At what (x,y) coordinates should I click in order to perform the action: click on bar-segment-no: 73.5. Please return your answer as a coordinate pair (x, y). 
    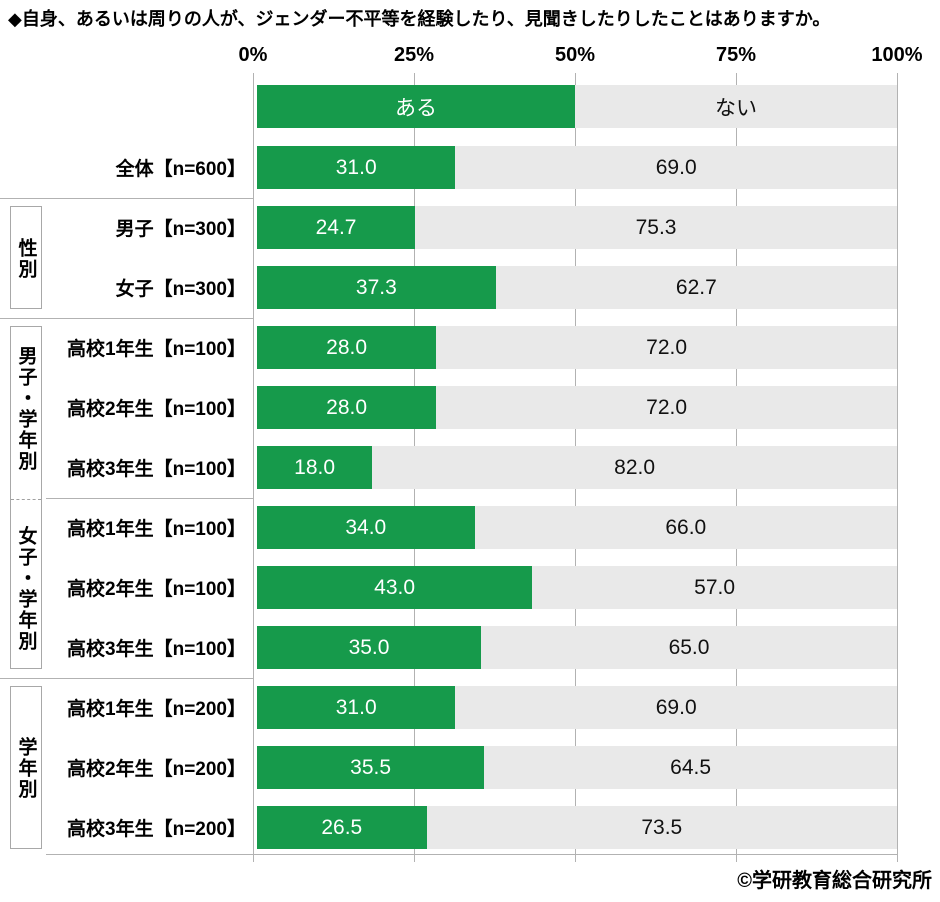
    Looking at the image, I should click on (661, 827).